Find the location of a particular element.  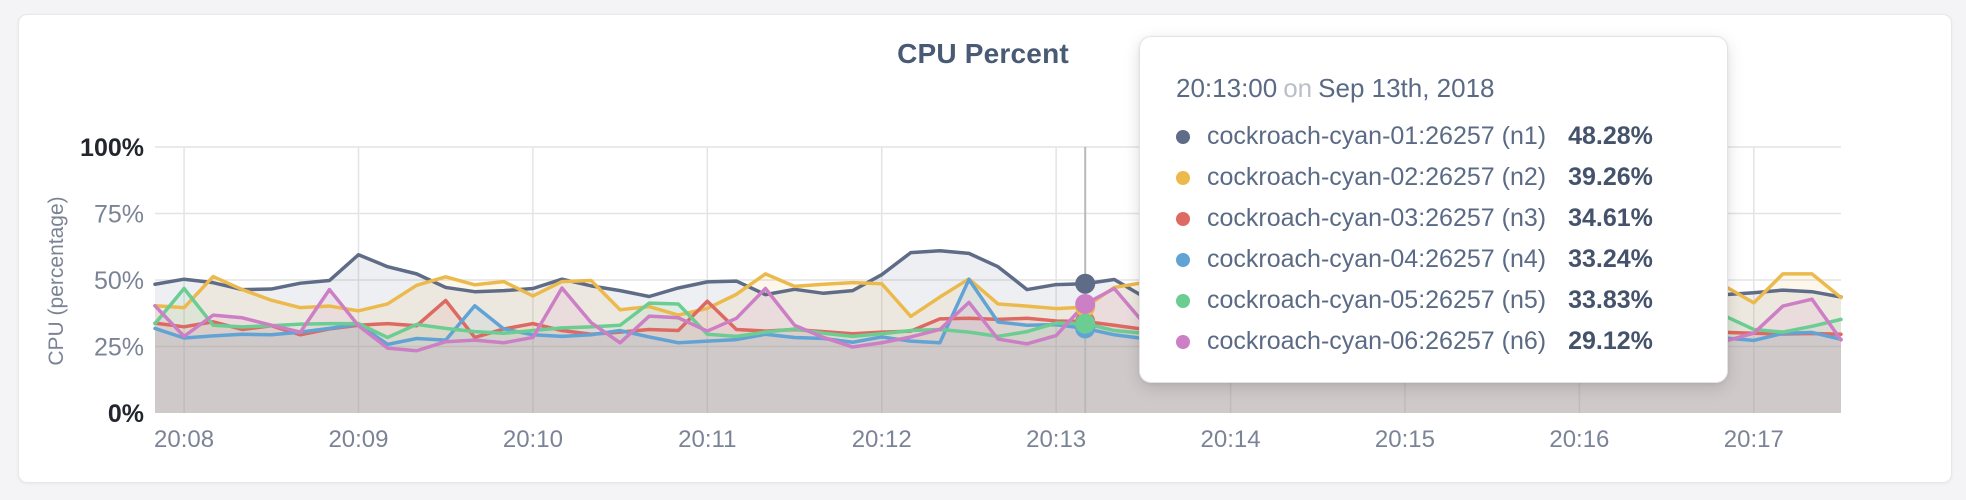

x-tick-label: 20:10 is located at coordinates (533, 439).